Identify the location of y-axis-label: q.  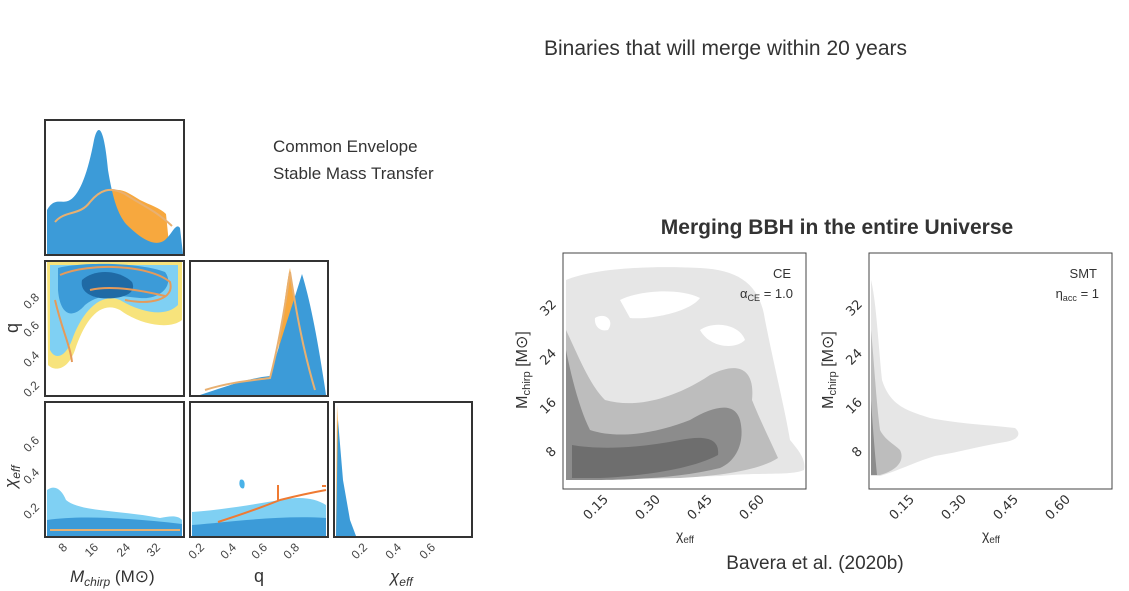
(12, 328).